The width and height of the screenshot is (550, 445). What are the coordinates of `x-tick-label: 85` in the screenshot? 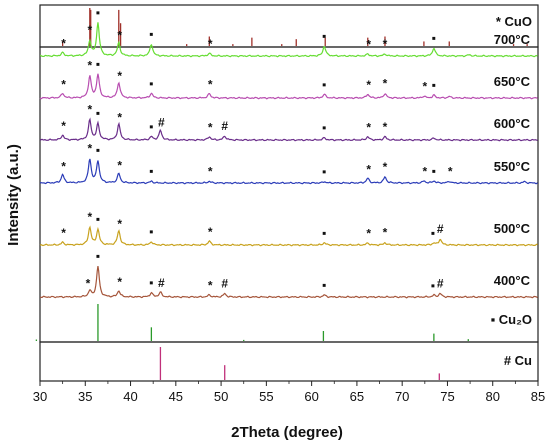 It's located at (538, 396).